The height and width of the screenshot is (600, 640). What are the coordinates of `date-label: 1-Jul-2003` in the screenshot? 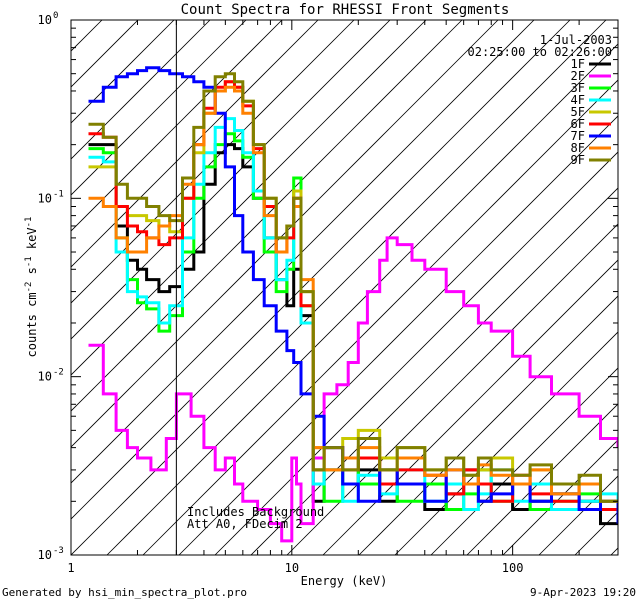 It's located at (576, 40).